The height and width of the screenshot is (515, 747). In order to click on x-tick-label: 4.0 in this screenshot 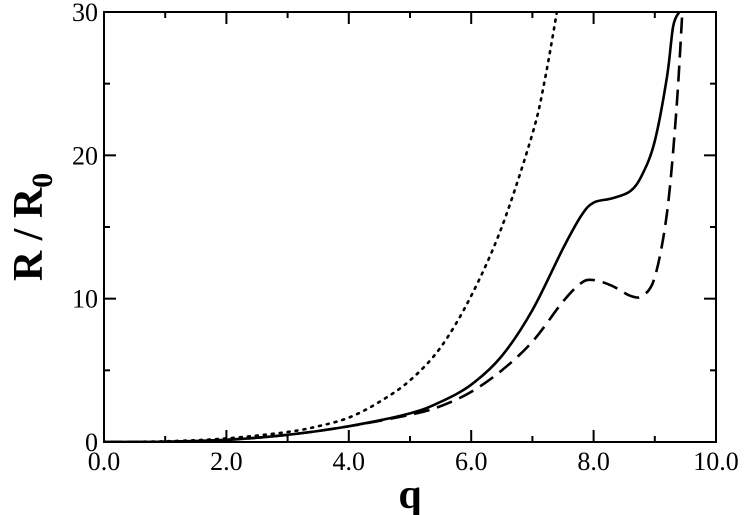, I will do `click(349, 461)`.